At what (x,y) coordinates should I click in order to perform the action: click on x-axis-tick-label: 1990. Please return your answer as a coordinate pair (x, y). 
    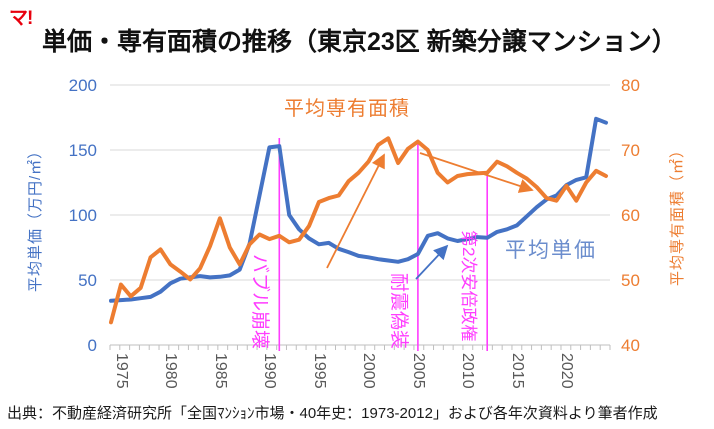
    Looking at the image, I should click on (270, 371).